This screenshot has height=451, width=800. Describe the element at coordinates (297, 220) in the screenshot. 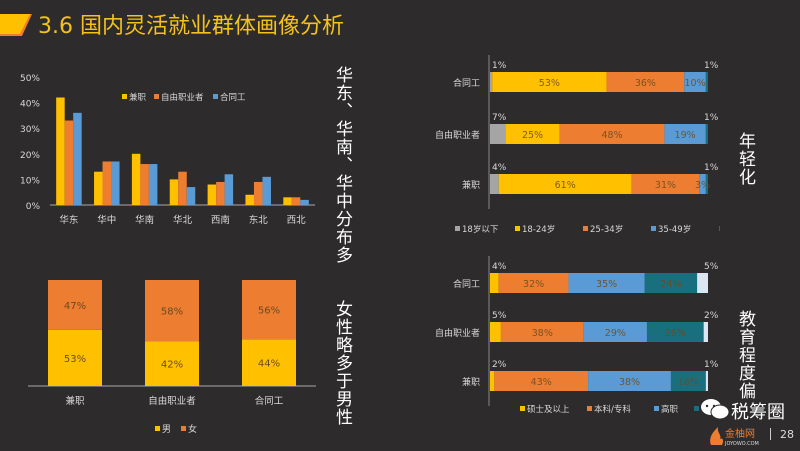

I see `x-tick-label: 西北` at that location.